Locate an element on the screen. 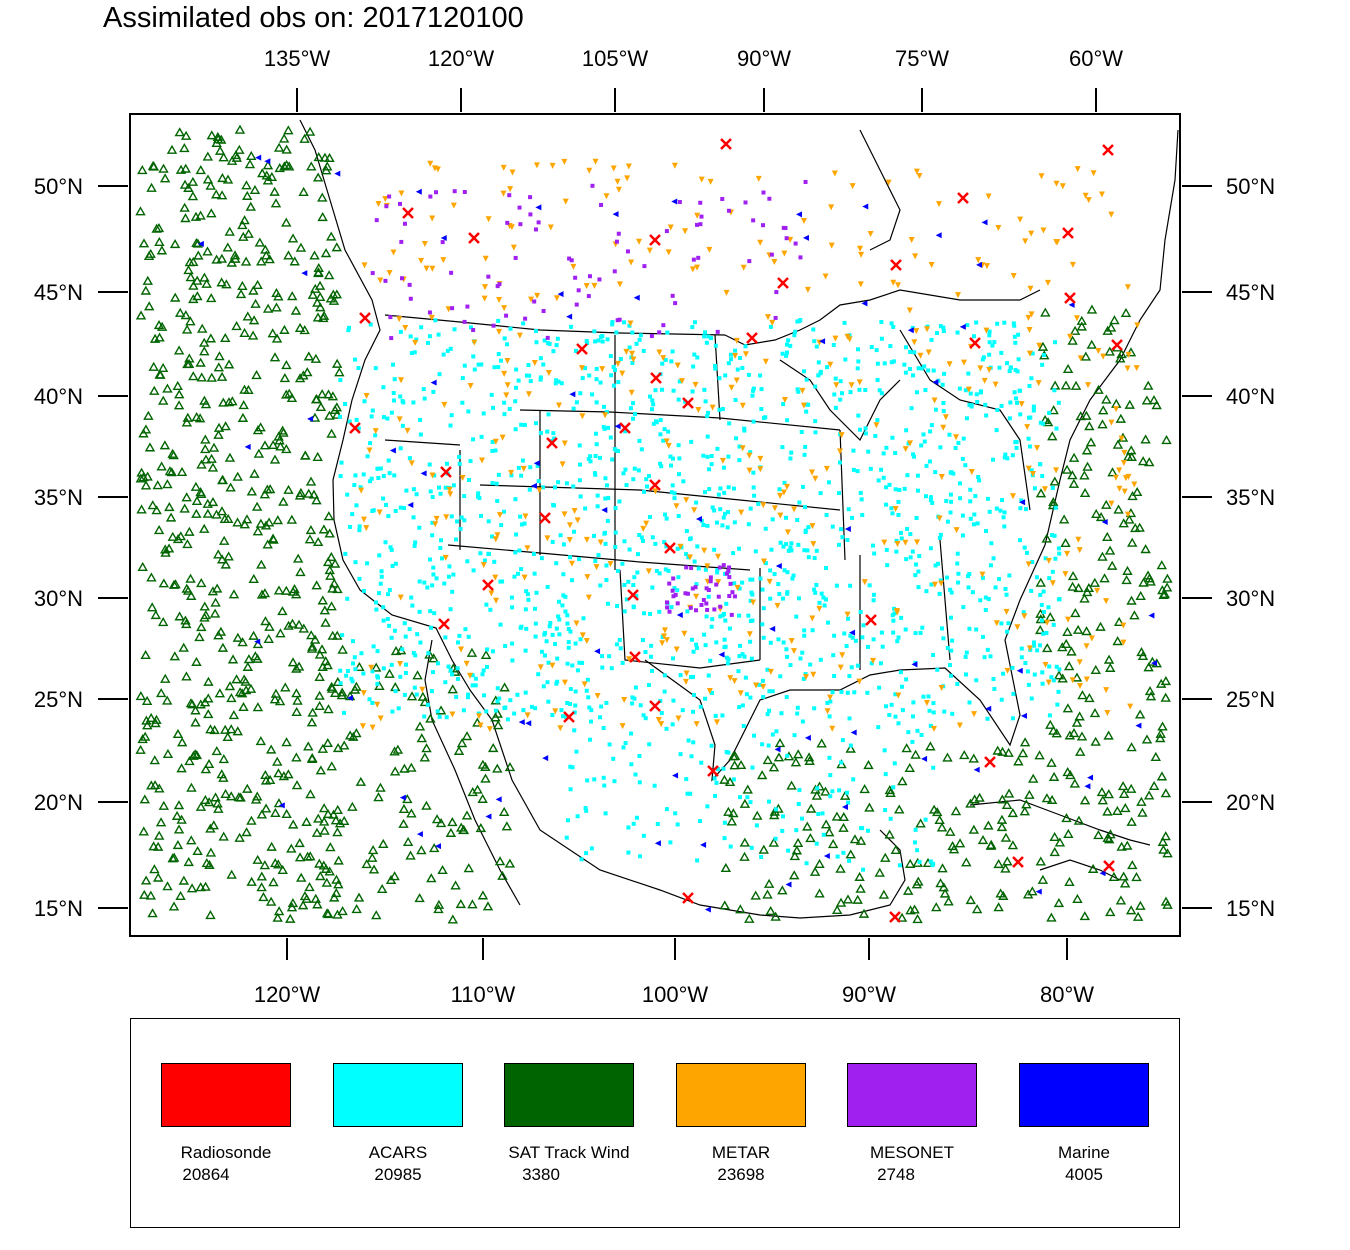 The image size is (1350, 1250). top-lon-label: 90°W is located at coordinates (764, 58).